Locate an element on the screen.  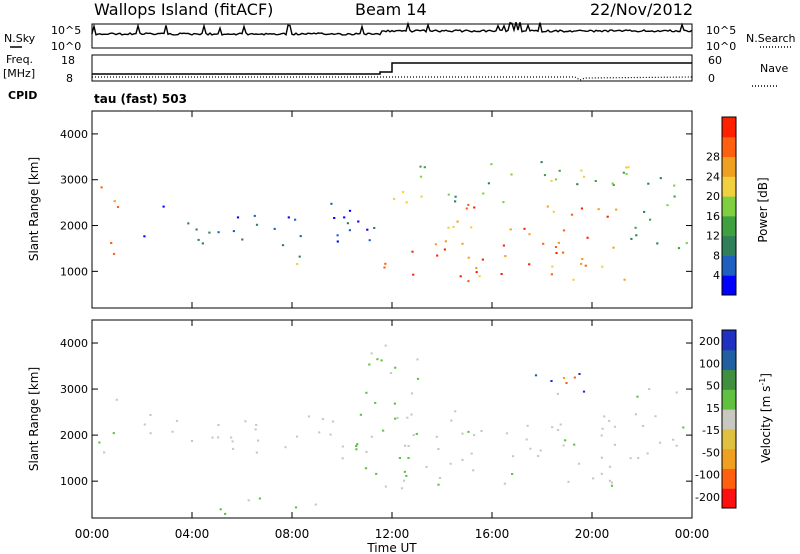
nave-label: Nave is located at coordinates (774, 68).